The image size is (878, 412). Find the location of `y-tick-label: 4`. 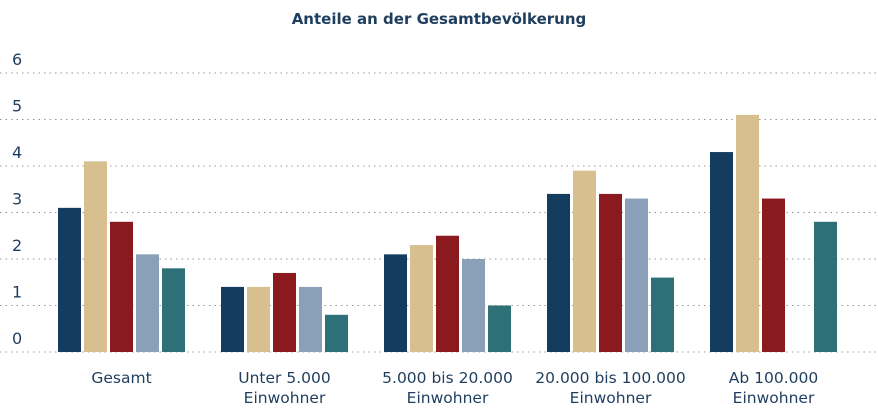

y-tick-label: 4 is located at coordinates (17, 152).